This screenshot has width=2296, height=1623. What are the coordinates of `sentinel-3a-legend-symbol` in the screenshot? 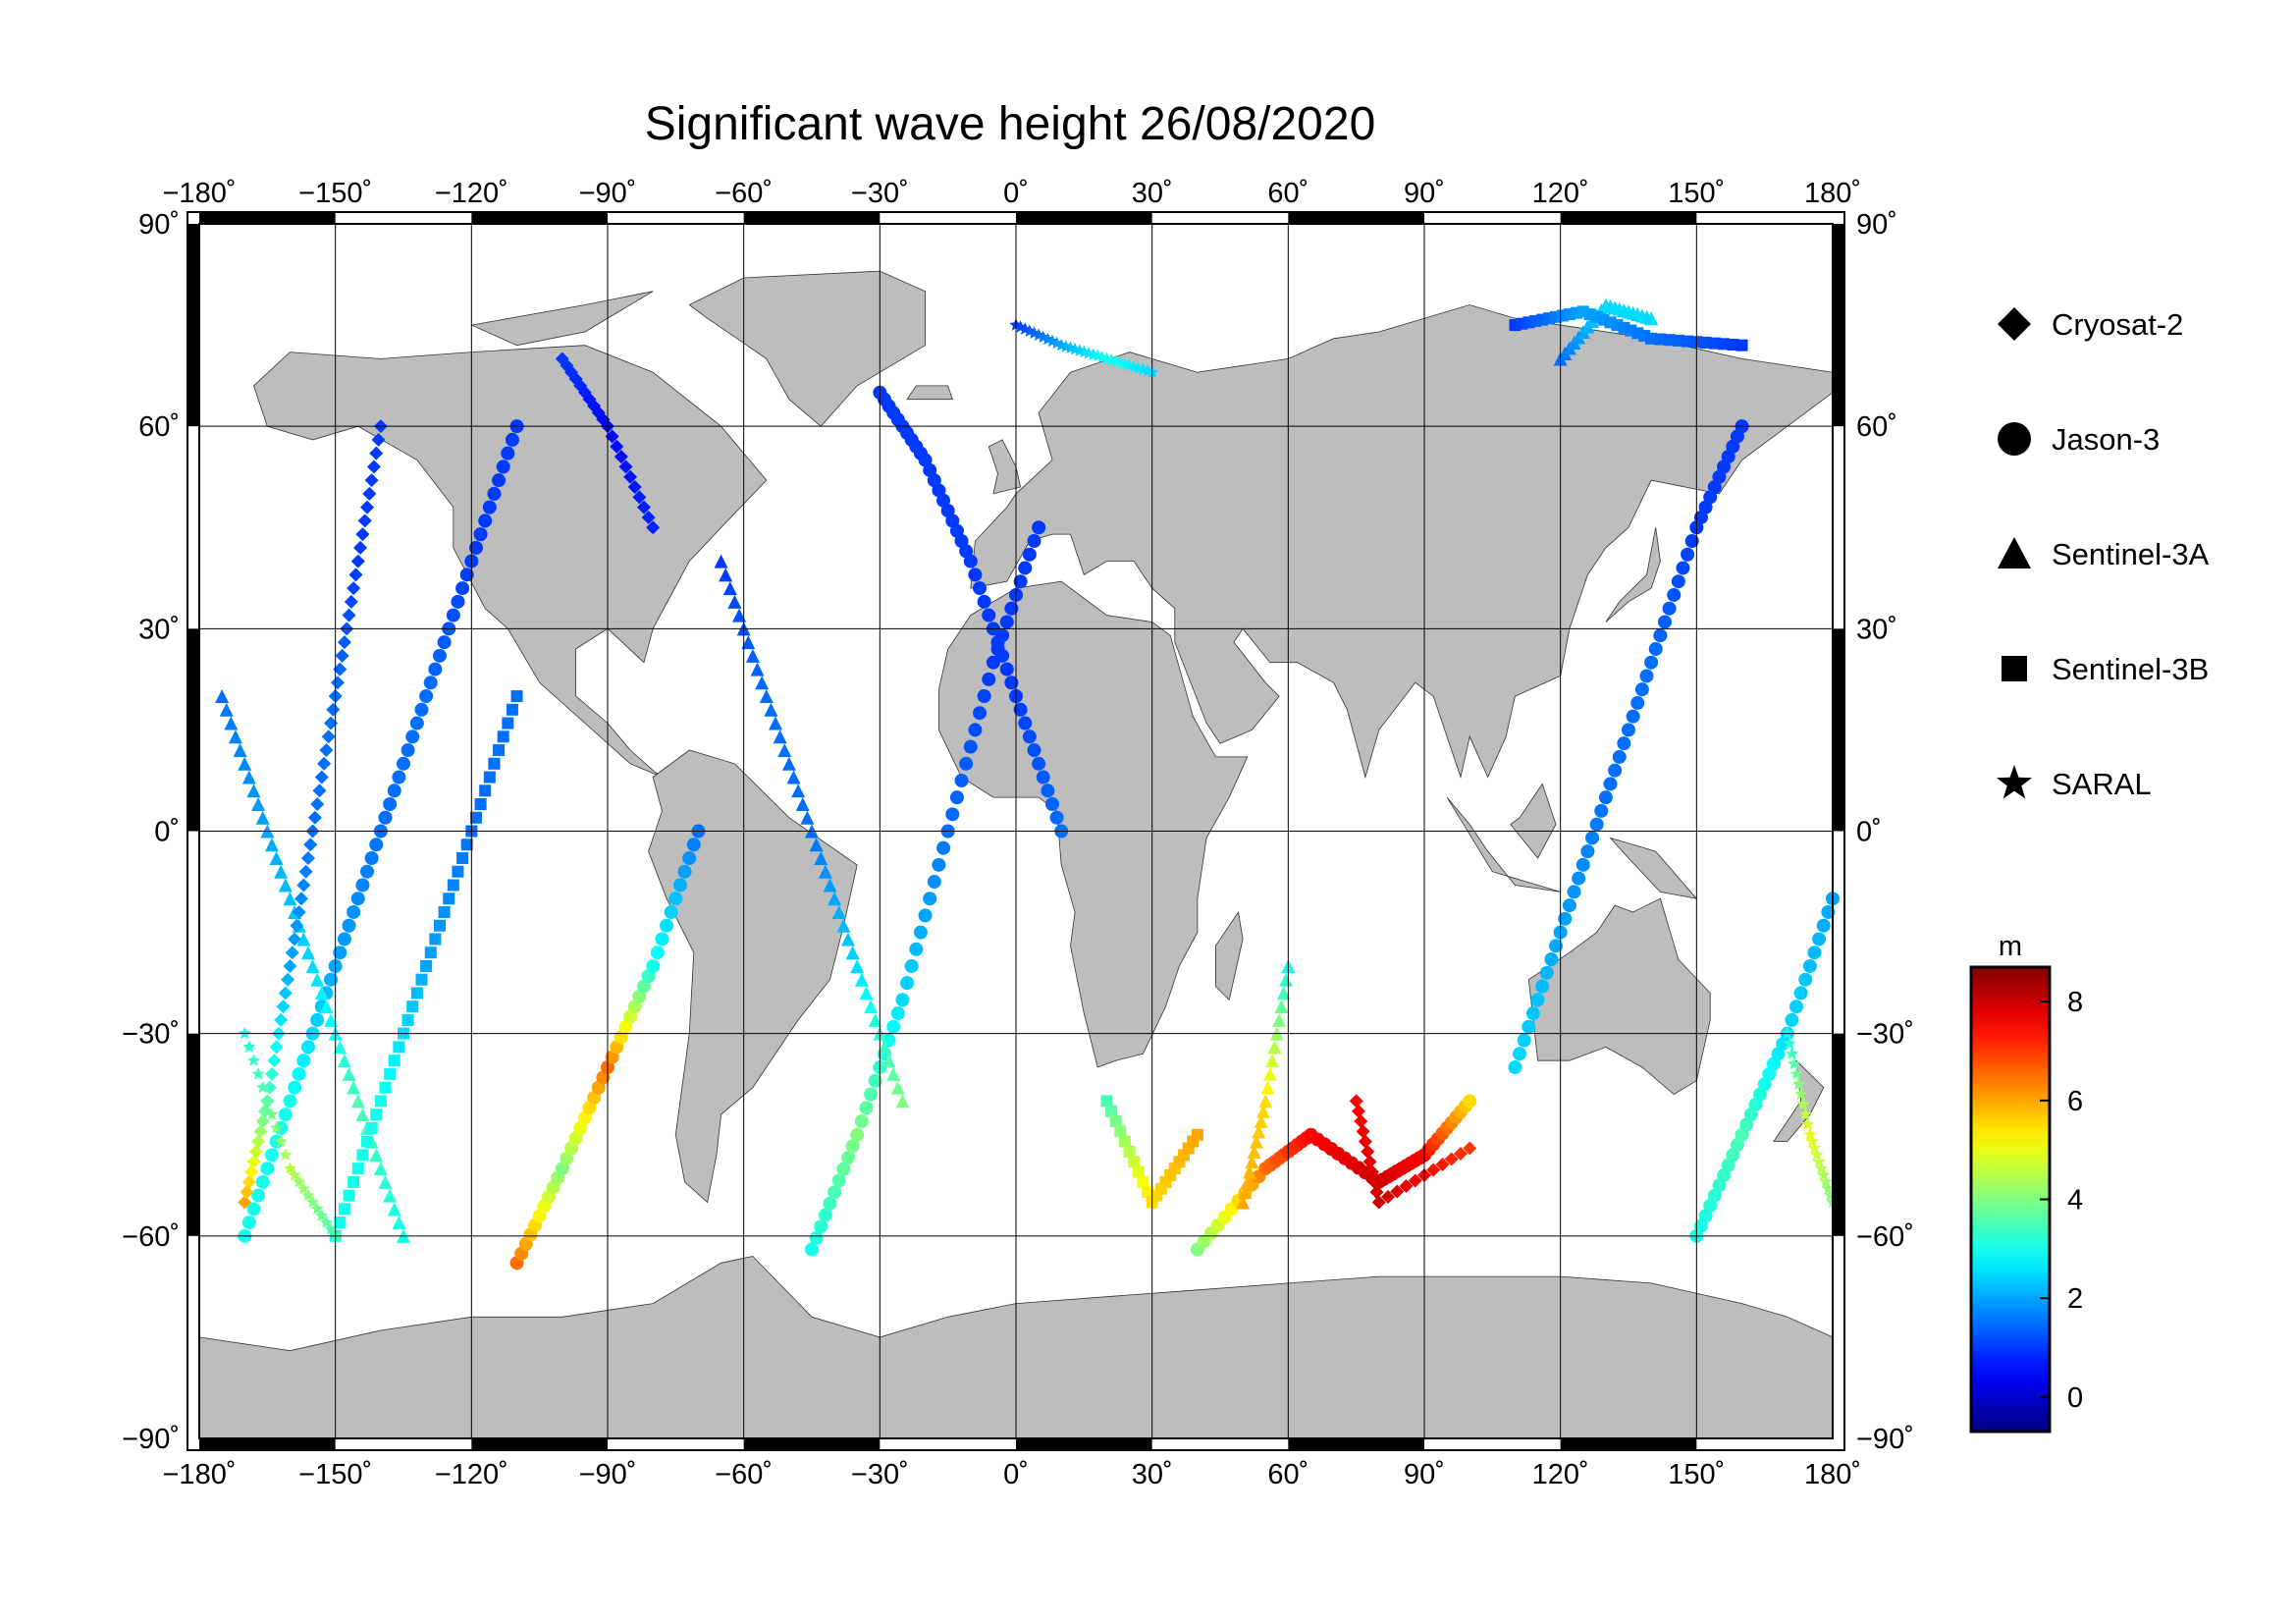 It's located at (2014, 553).